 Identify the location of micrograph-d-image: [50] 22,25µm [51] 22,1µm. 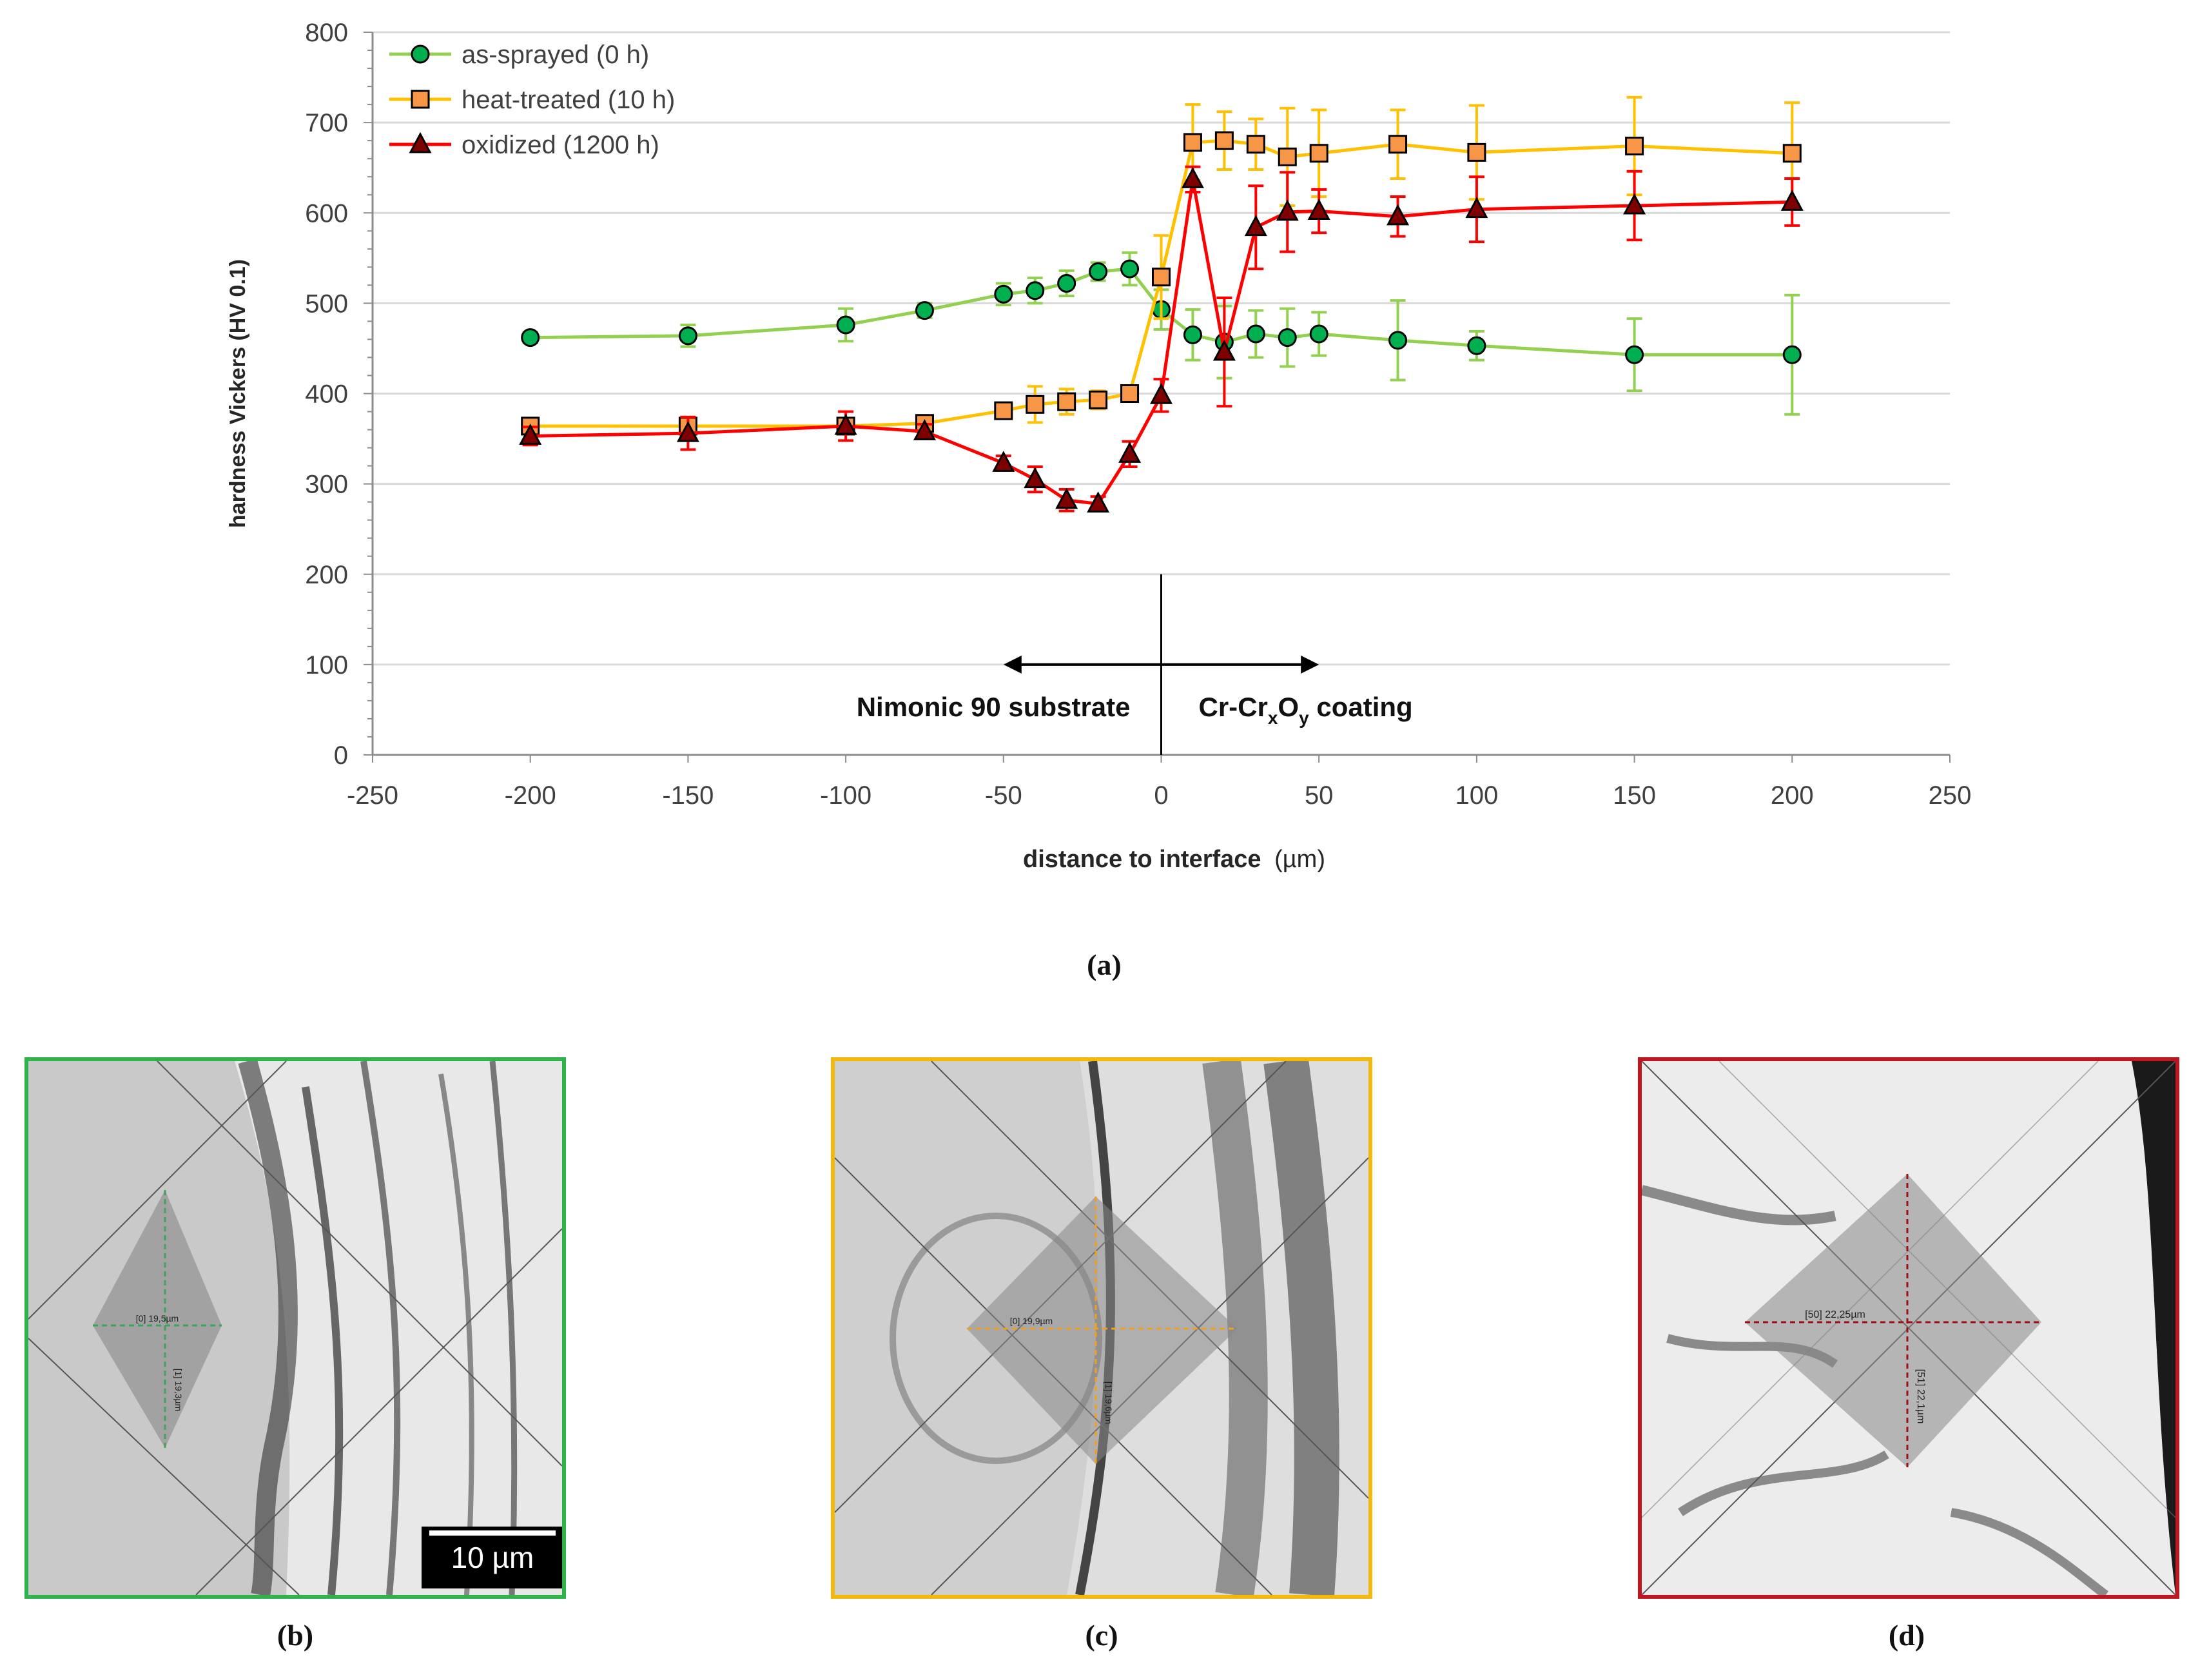
(1909, 1328).